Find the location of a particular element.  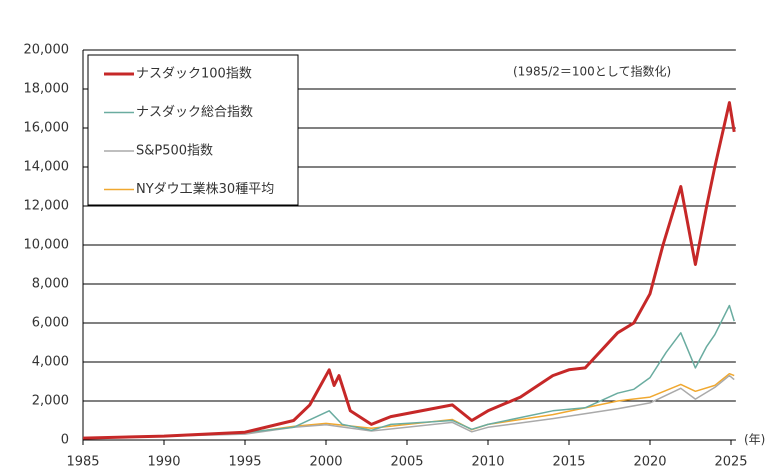

x-tick-label: 1995 is located at coordinates (244, 462).